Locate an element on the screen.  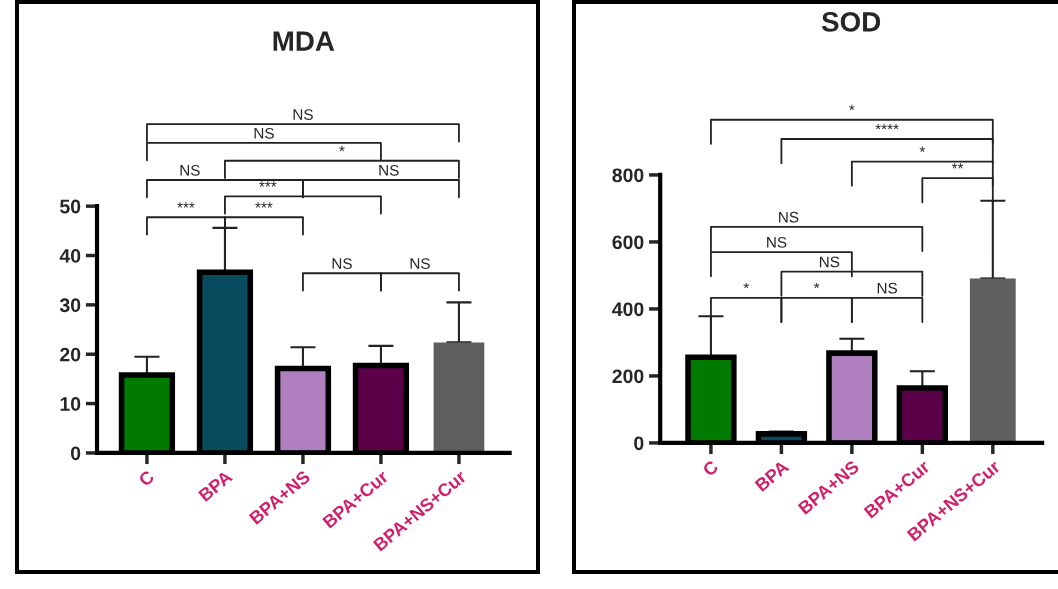
y-tick-label: 10 is located at coordinates (70, 404).